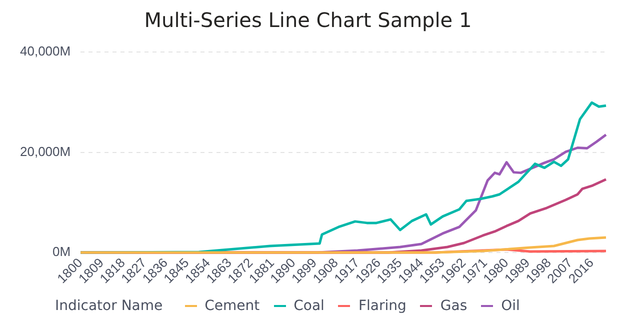 The image size is (618, 324). I want to click on legend-title: Indicator Name, so click(109, 306).